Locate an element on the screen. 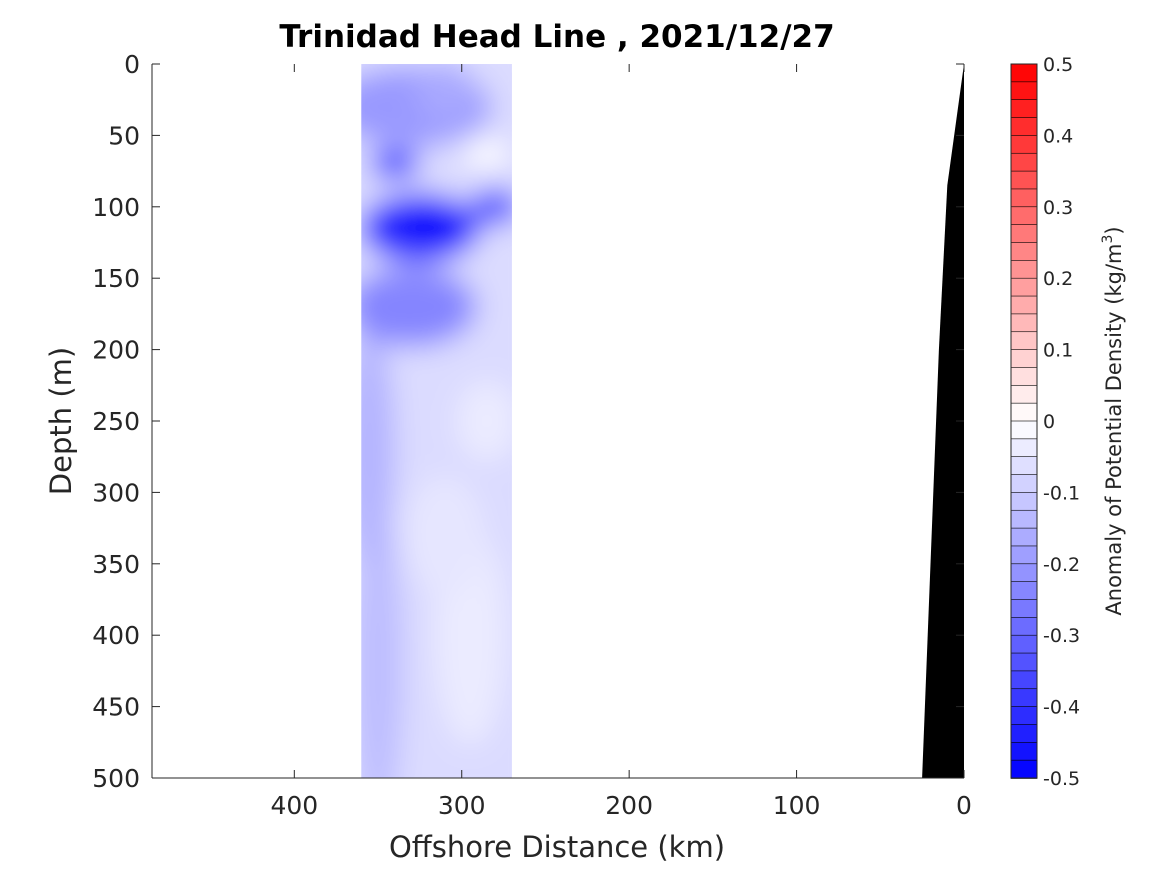  colorbar-tick-label: 0.2 is located at coordinates (1058, 279).